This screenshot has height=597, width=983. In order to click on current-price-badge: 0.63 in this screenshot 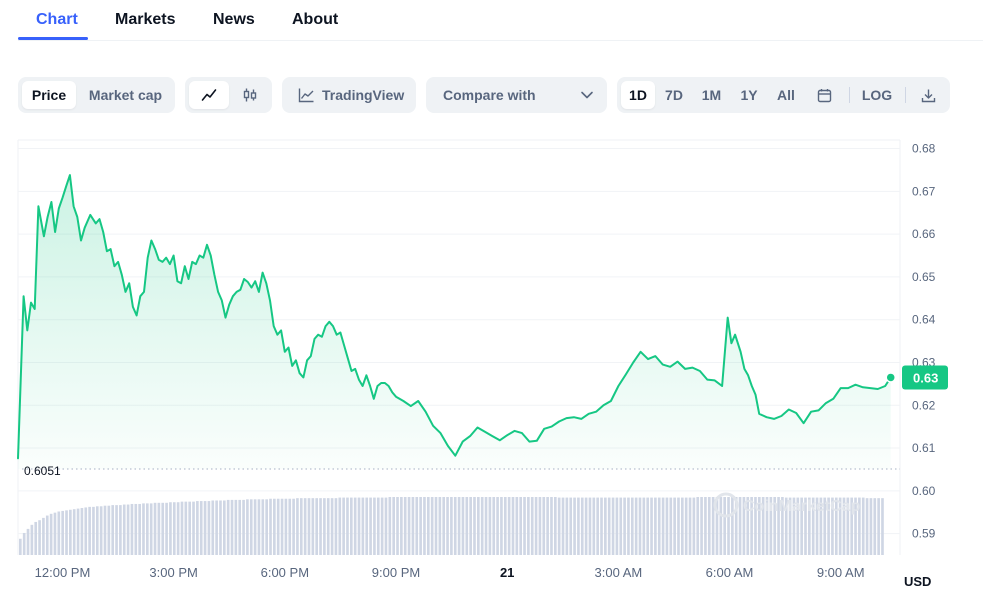, I will do `click(925, 377)`.